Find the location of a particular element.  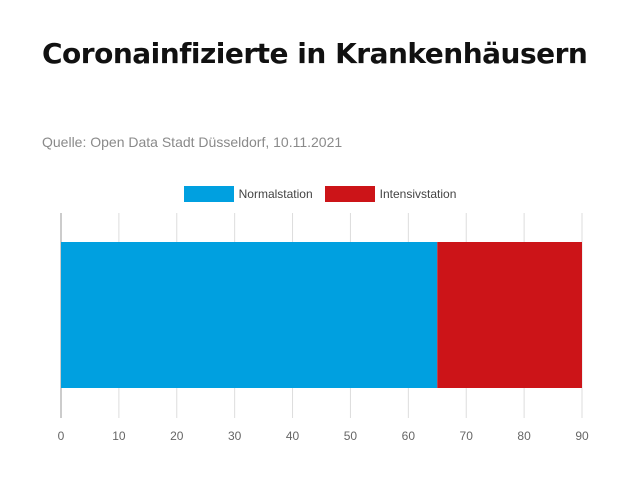

bar-intensivstation is located at coordinates (509, 315).